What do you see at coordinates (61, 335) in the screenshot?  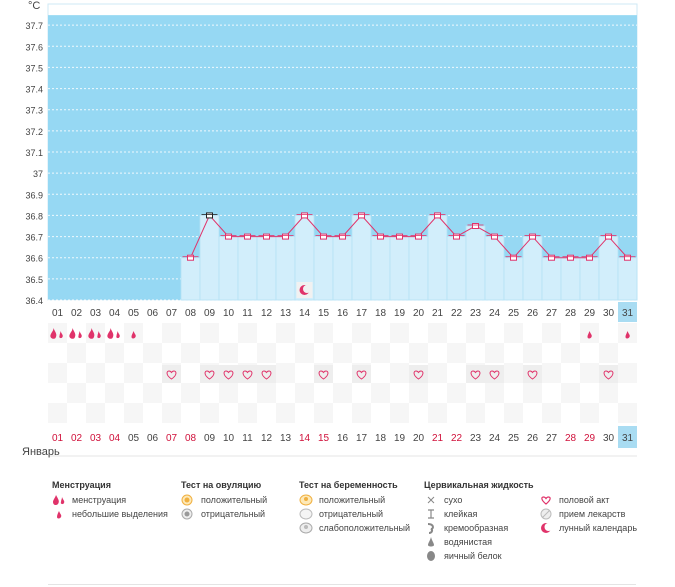 I see `menstruation-drop-icon` at bounding box center [61, 335].